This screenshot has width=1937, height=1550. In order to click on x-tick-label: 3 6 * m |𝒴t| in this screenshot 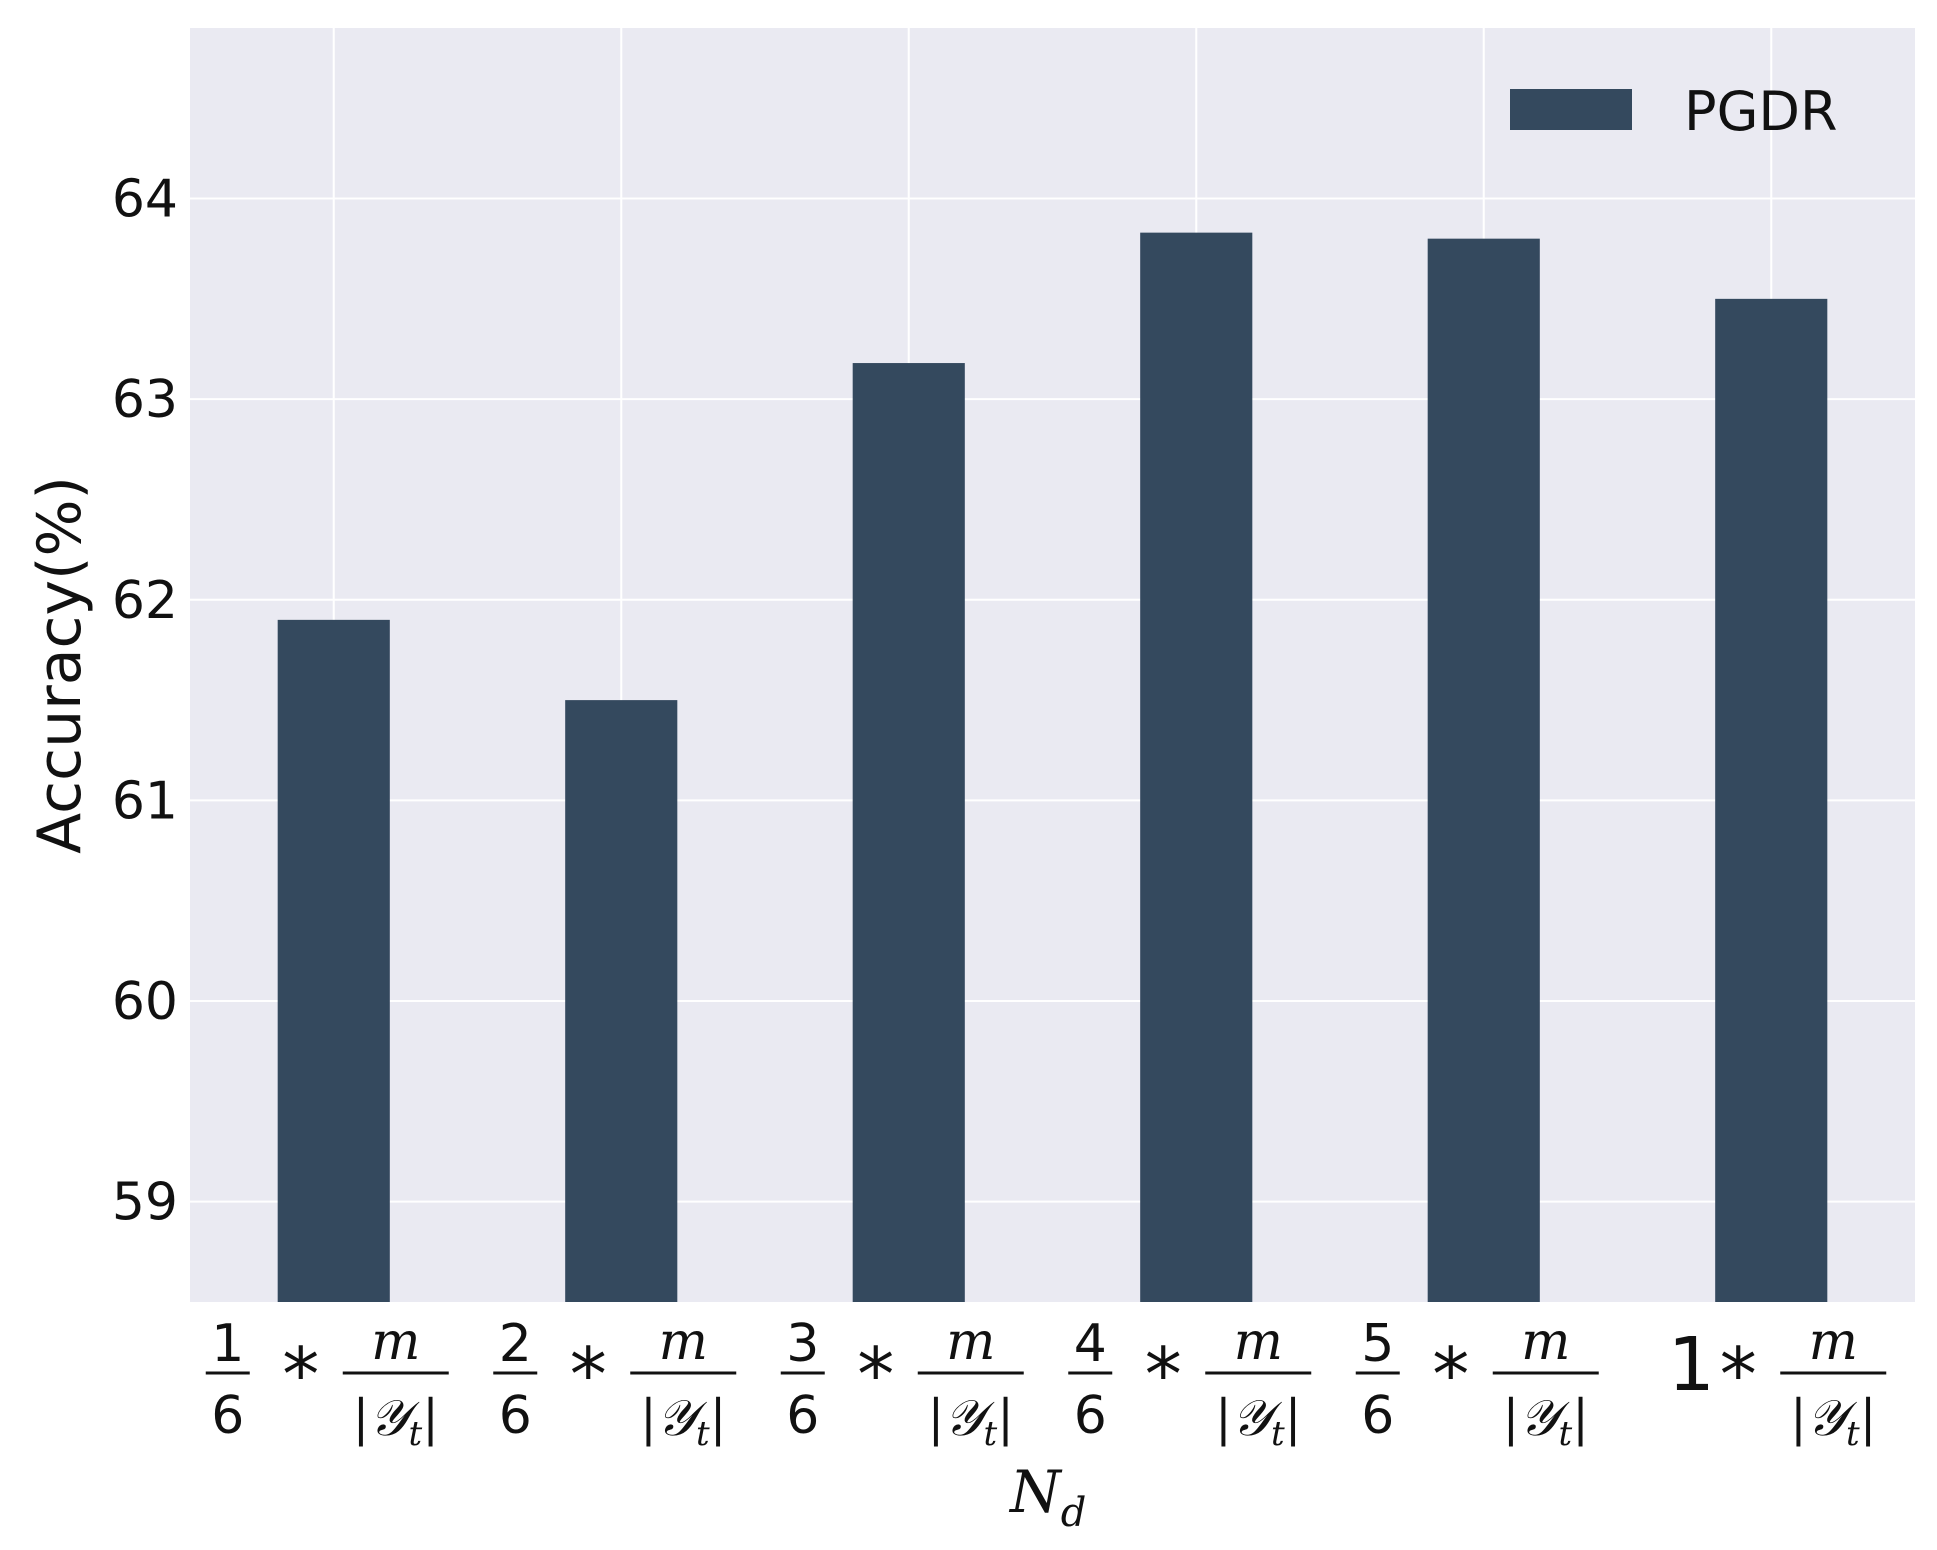, I will do `click(902, 1383)`.